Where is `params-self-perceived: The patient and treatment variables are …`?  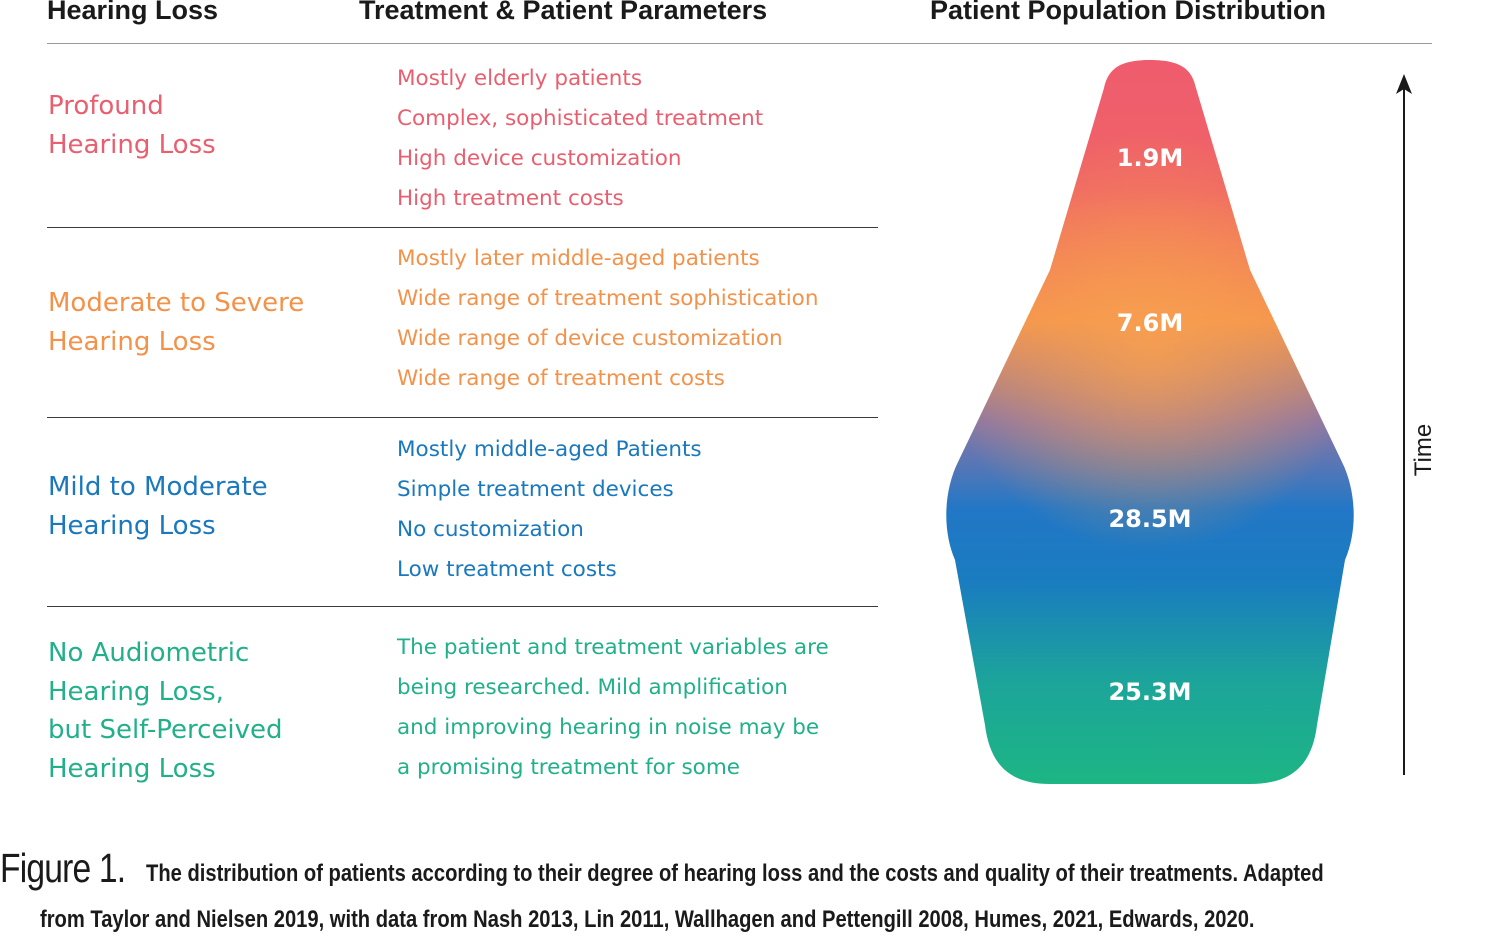 params-self-perceived: The patient and treatment variables are … is located at coordinates (613, 708).